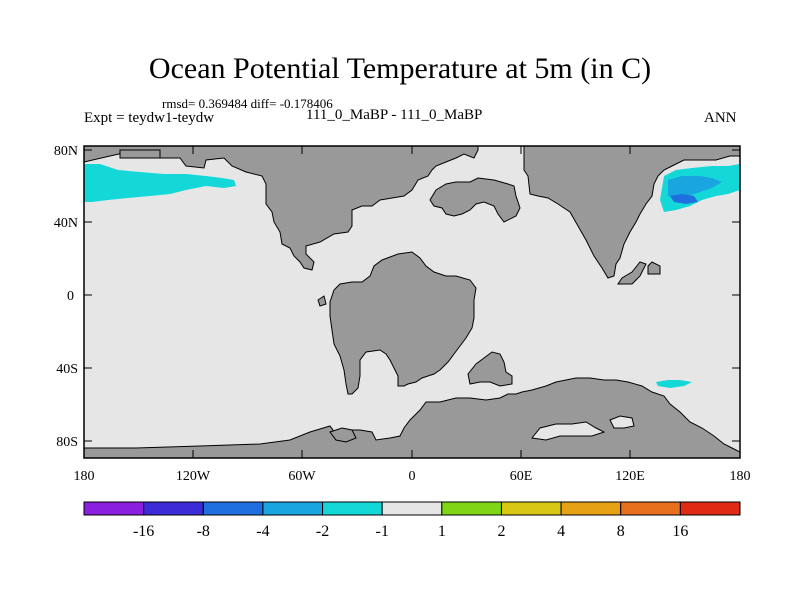 The height and width of the screenshot is (600, 800). Describe the element at coordinates (149, 118) in the screenshot. I see `experiment-label: Expt = teydw1-teydw` at that location.